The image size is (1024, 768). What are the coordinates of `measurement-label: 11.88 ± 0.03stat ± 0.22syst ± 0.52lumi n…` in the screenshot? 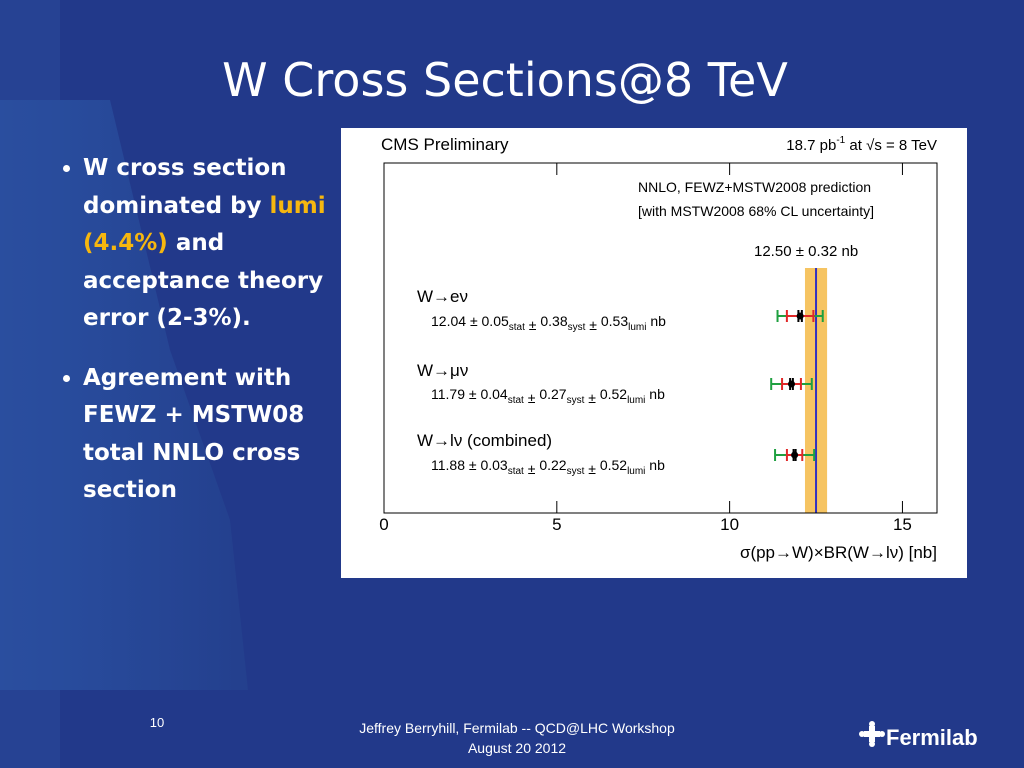 It's located at (548, 467).